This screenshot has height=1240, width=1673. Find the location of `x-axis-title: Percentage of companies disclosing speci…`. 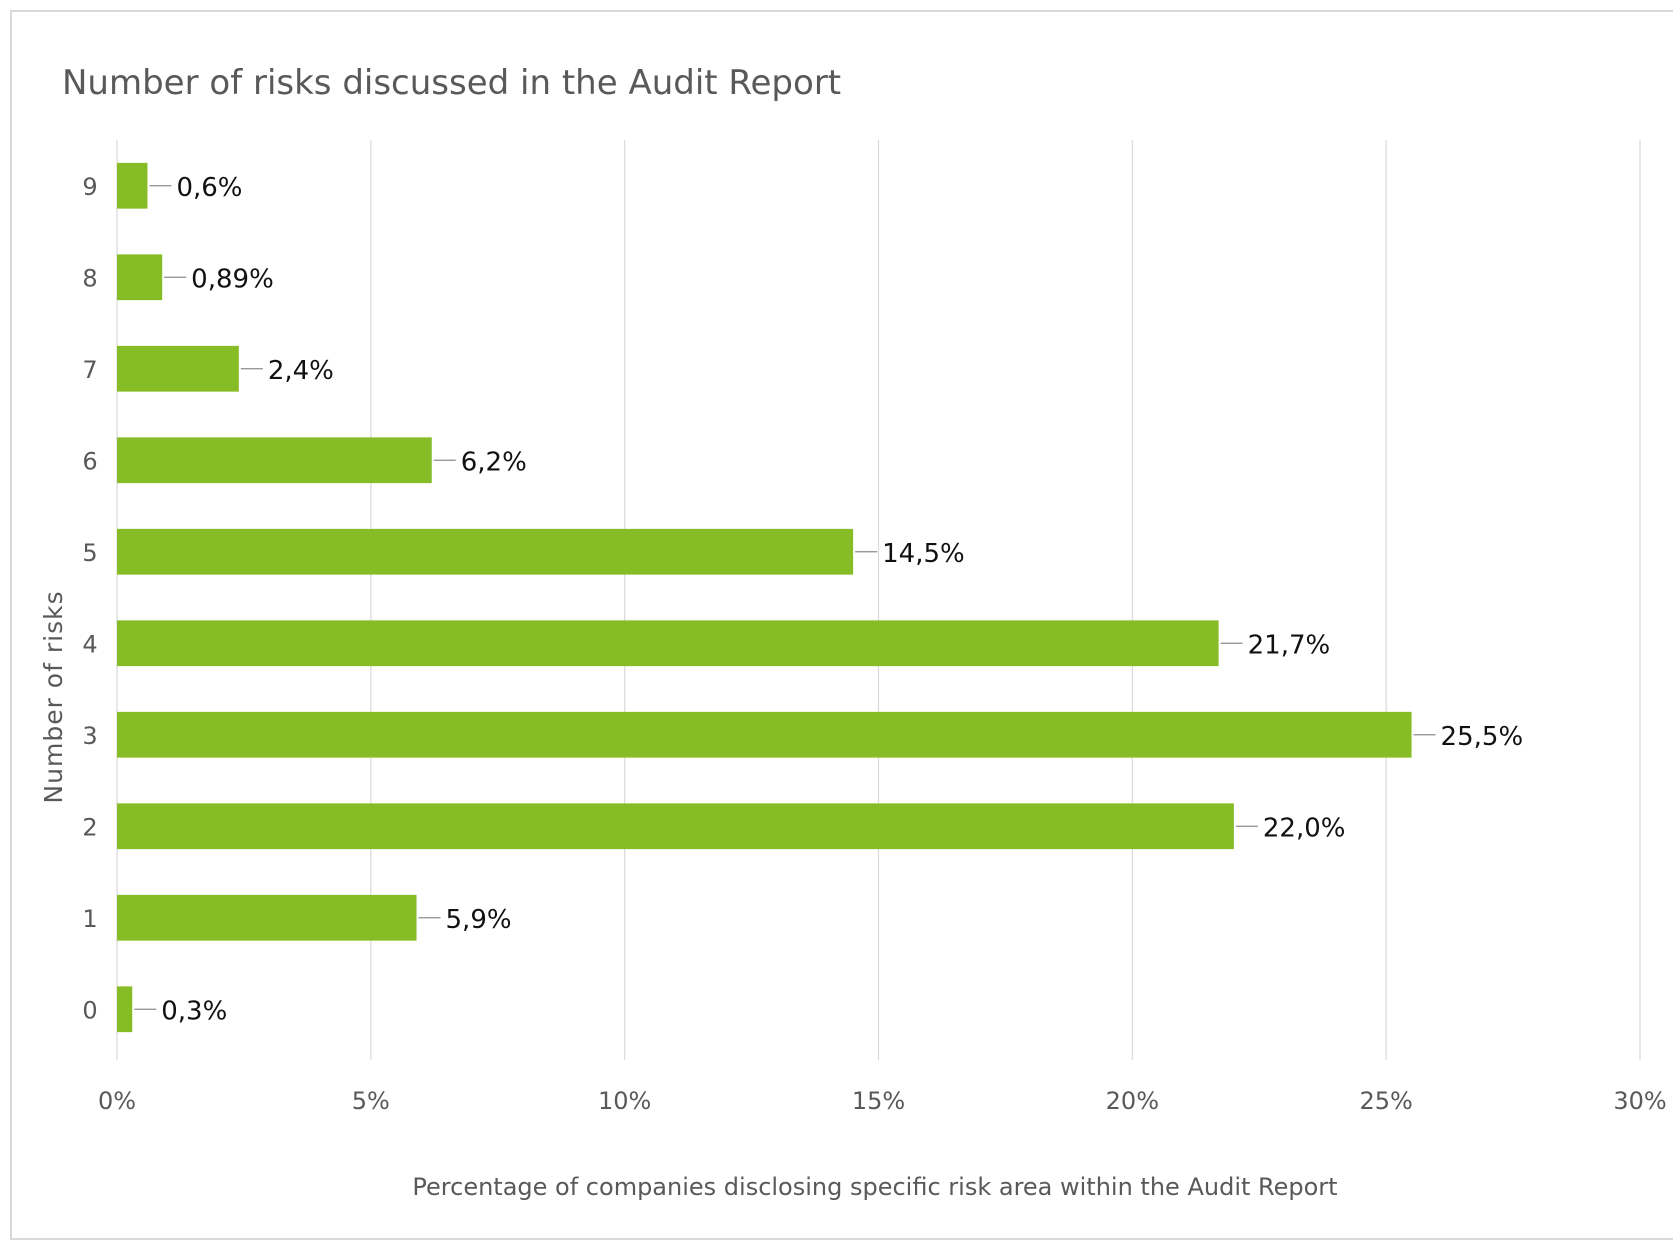

x-axis-title: Percentage of companies disclosing speci… is located at coordinates (874, 1187).